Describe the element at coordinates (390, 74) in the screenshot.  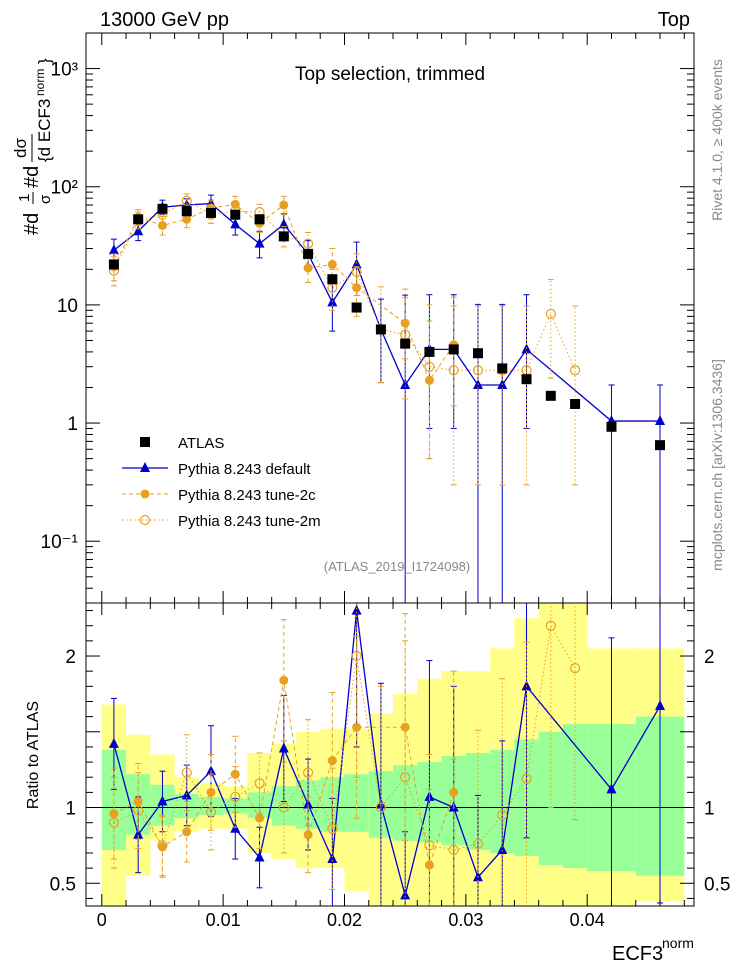
I see `chart-title: Top selection, trimmed` at that location.